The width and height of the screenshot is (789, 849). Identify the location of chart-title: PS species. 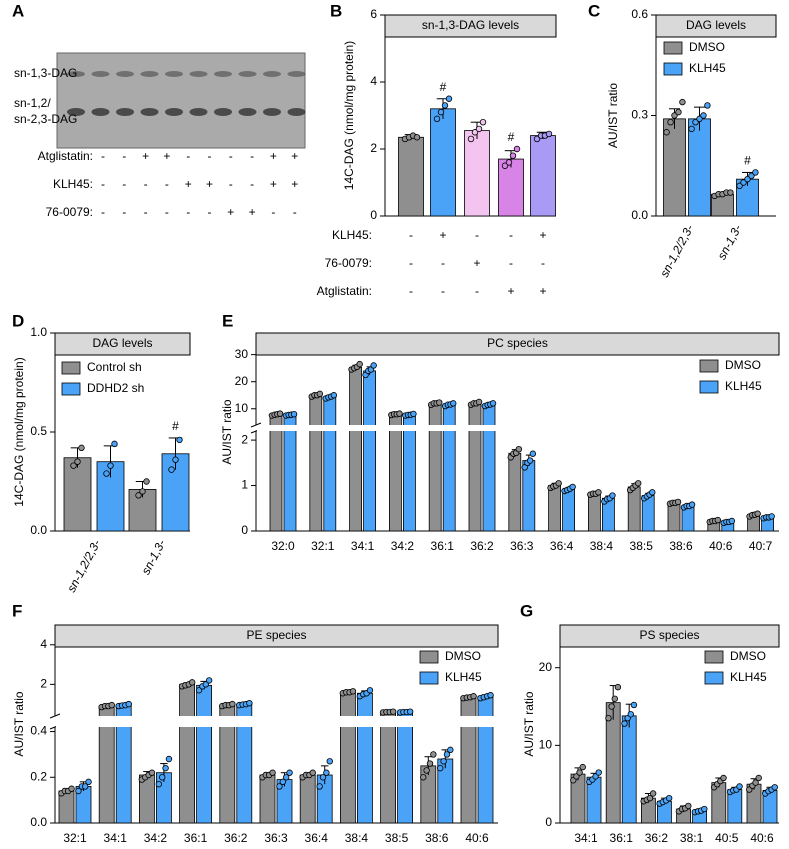
(669, 635).